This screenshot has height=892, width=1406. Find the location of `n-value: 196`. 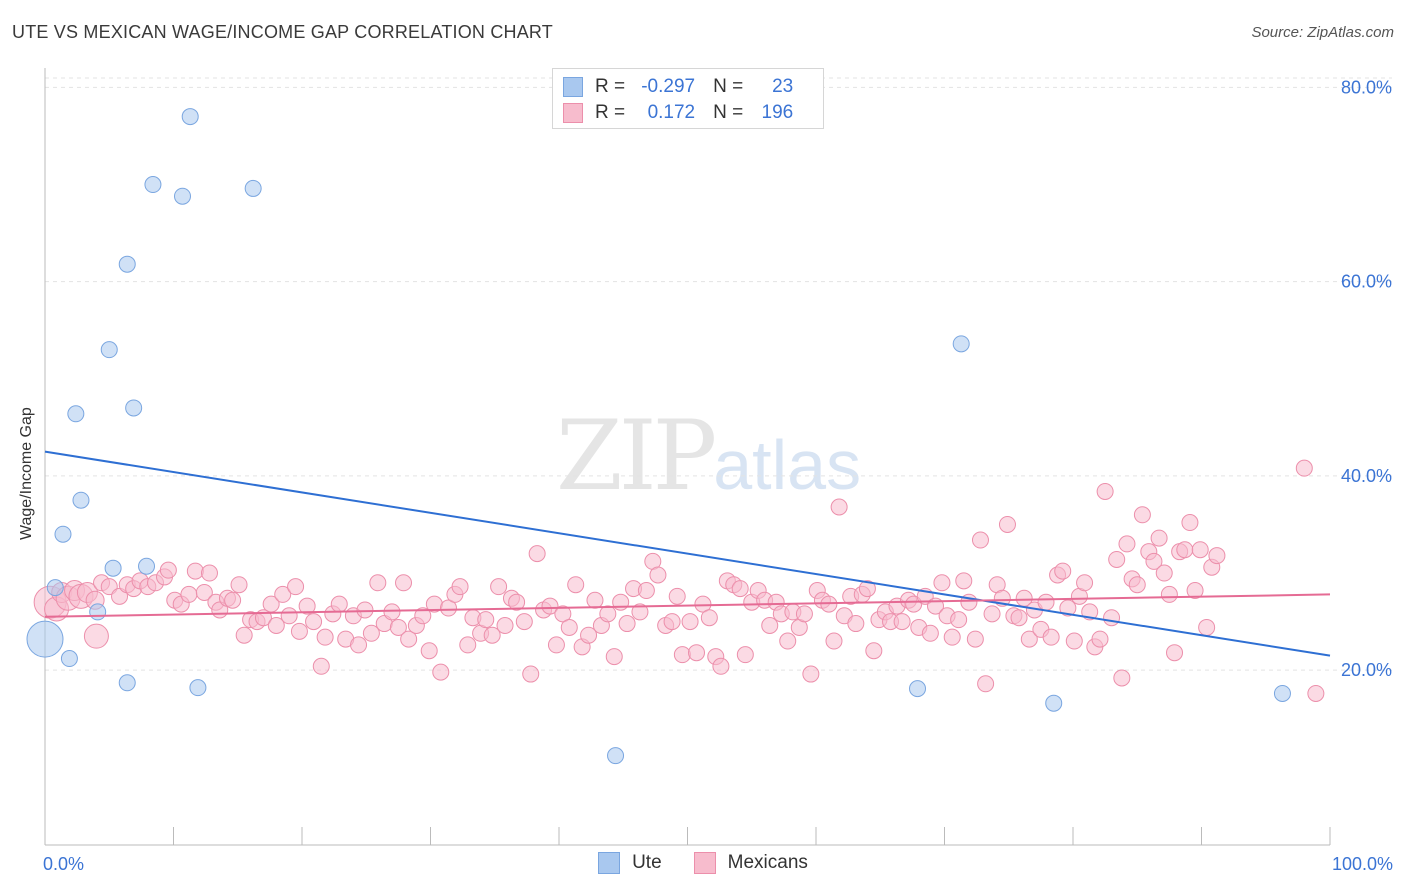

n-value: 196 is located at coordinates (777, 112).